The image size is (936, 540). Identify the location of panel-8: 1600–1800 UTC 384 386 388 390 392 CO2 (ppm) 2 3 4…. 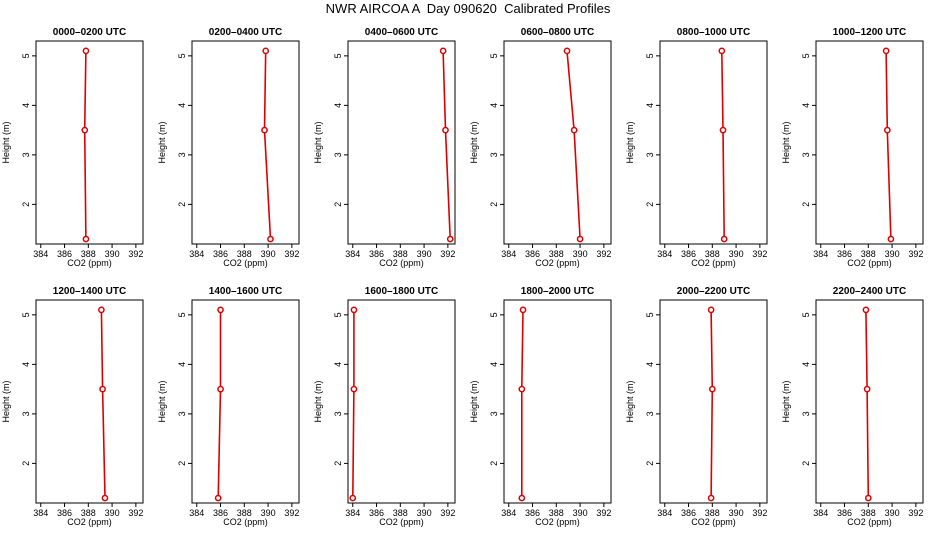
(384, 406).